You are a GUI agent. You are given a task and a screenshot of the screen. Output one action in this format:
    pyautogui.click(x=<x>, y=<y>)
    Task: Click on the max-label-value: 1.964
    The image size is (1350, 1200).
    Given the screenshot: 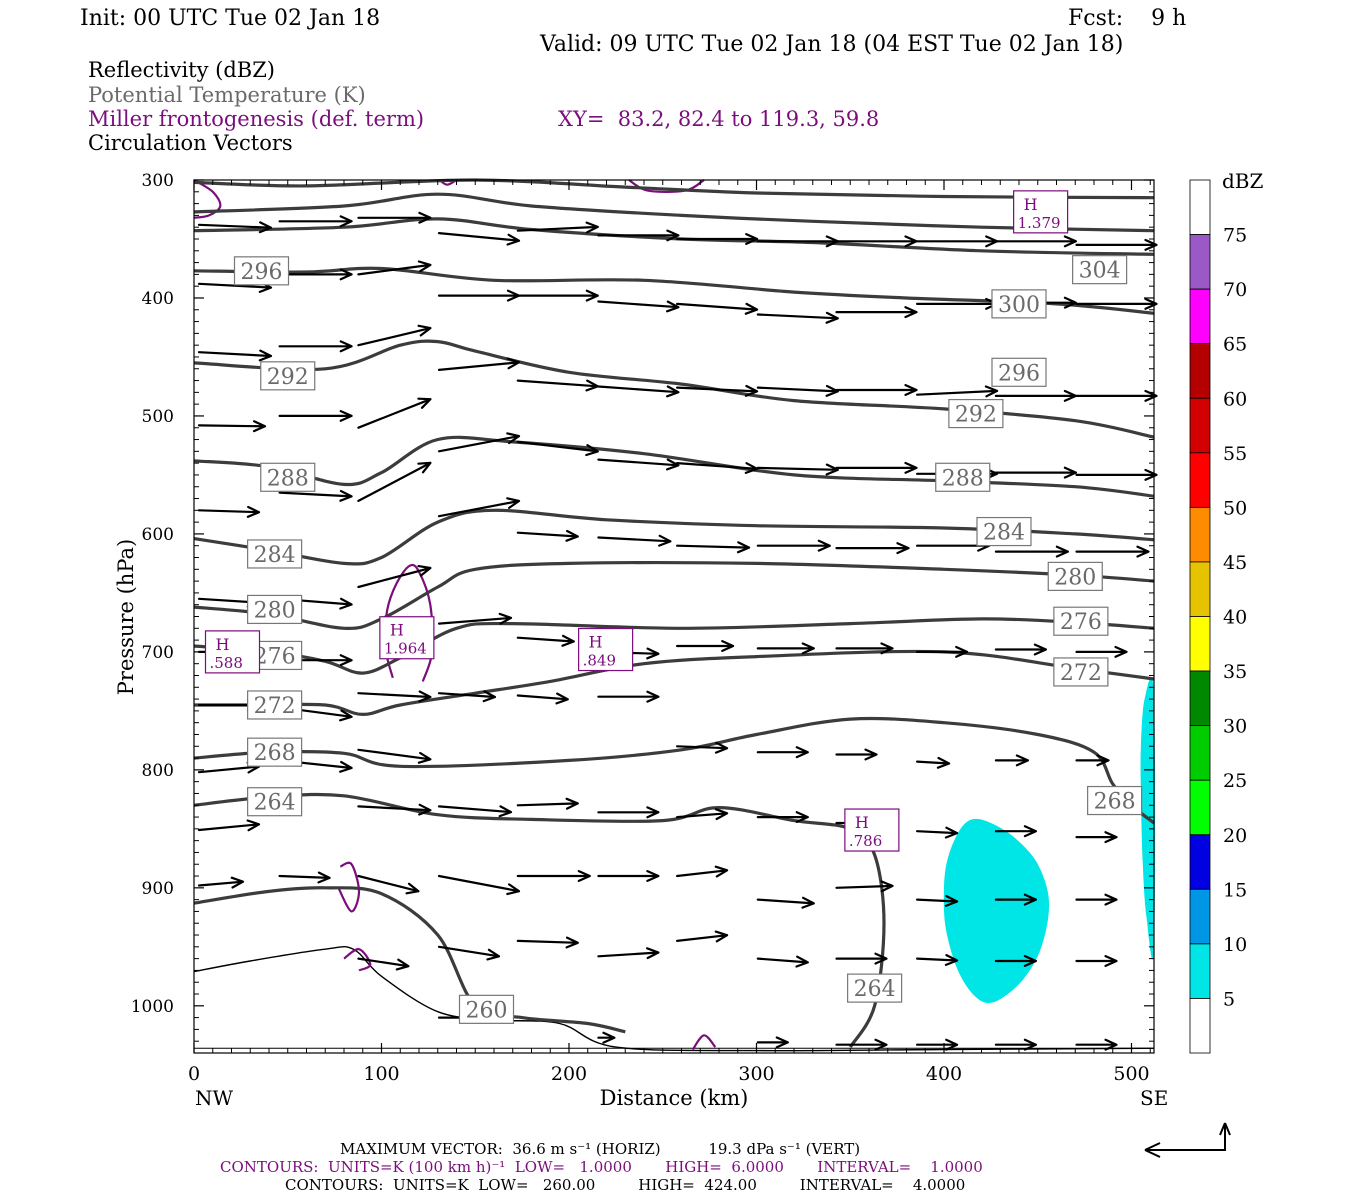 What is the action you would take?
    pyautogui.click(x=405, y=649)
    